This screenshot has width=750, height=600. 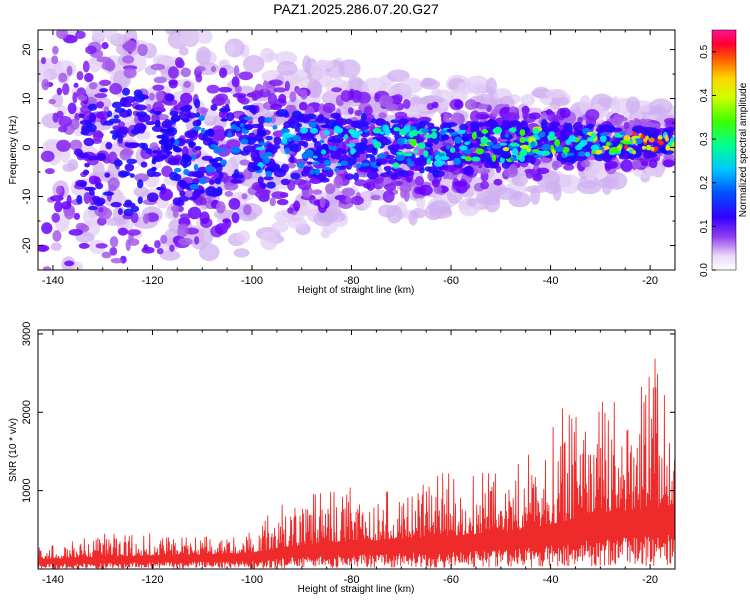 What do you see at coordinates (252, 580) in the screenshot?
I see `x-tick-label: -100` at bounding box center [252, 580].